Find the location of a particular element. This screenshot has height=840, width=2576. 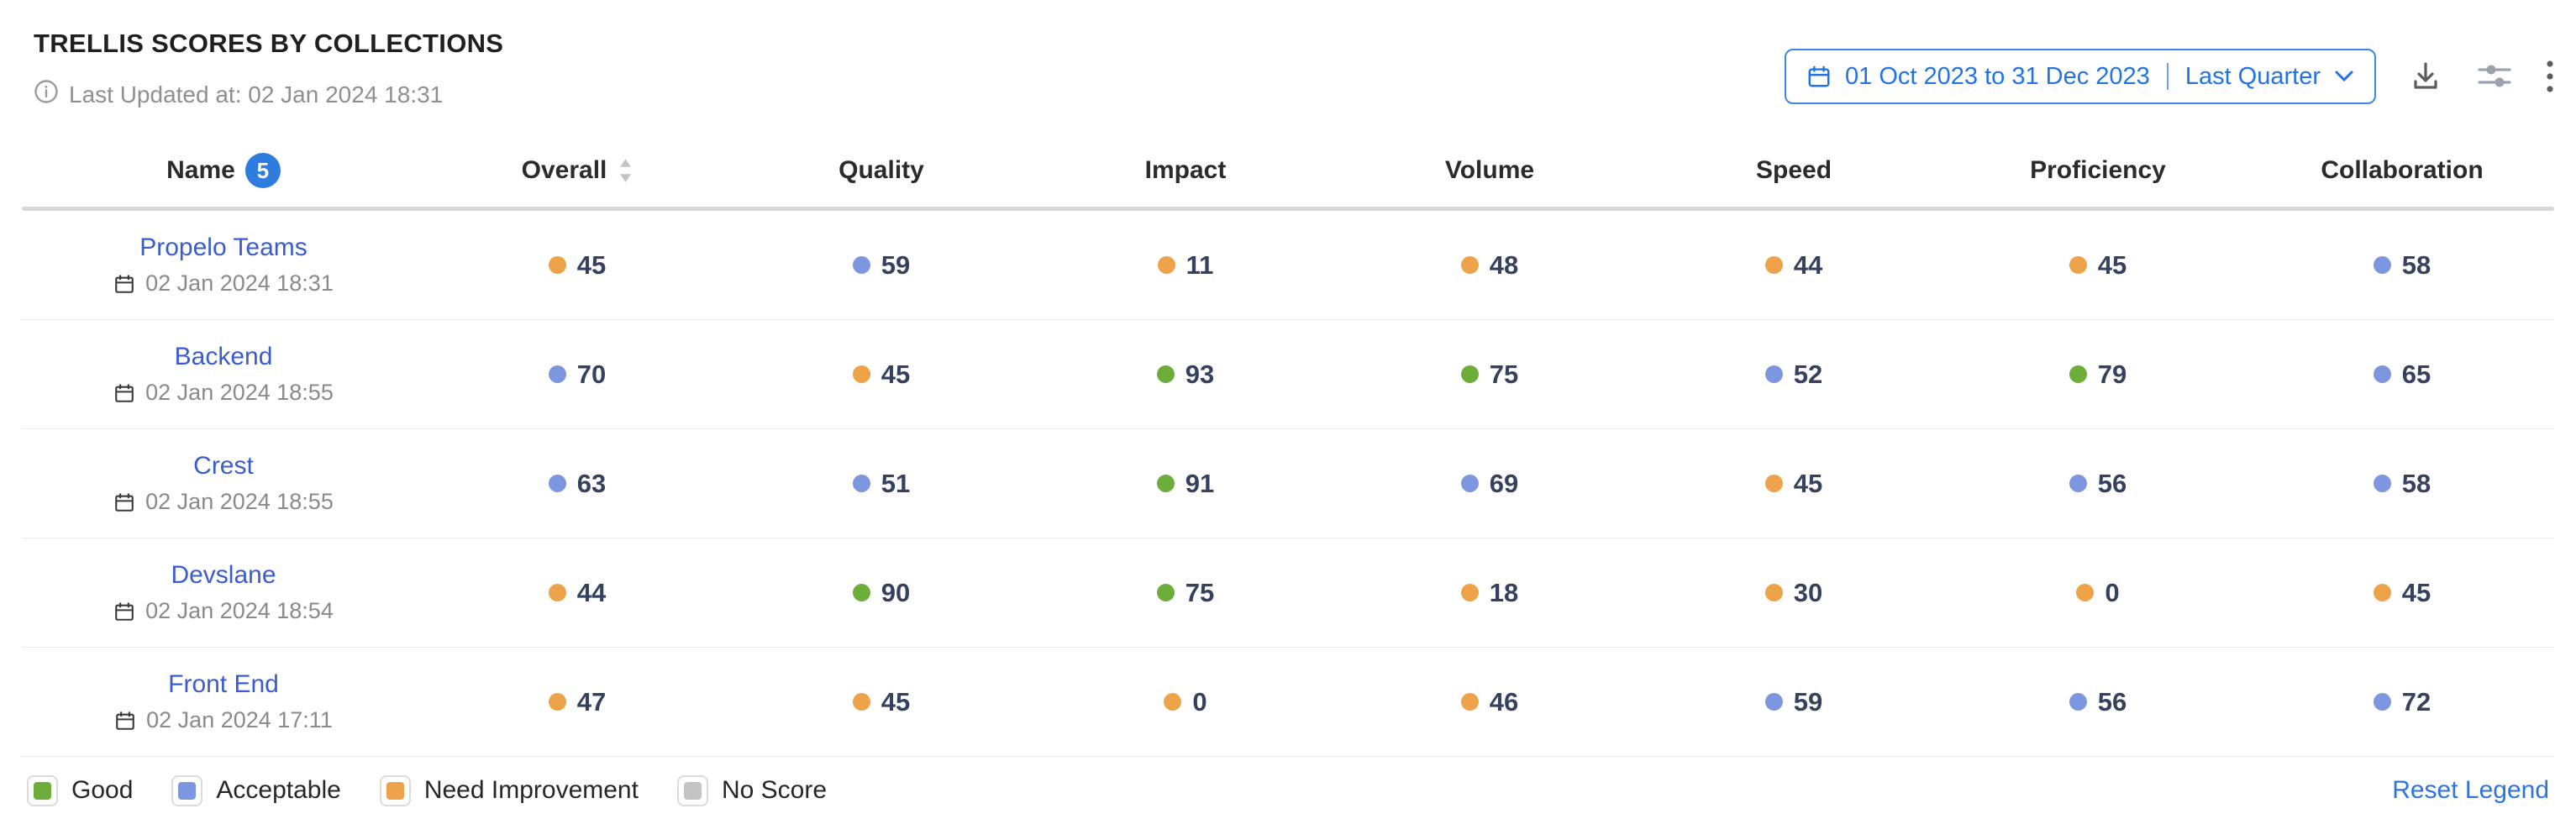

score-value: 72 is located at coordinates (2416, 701).